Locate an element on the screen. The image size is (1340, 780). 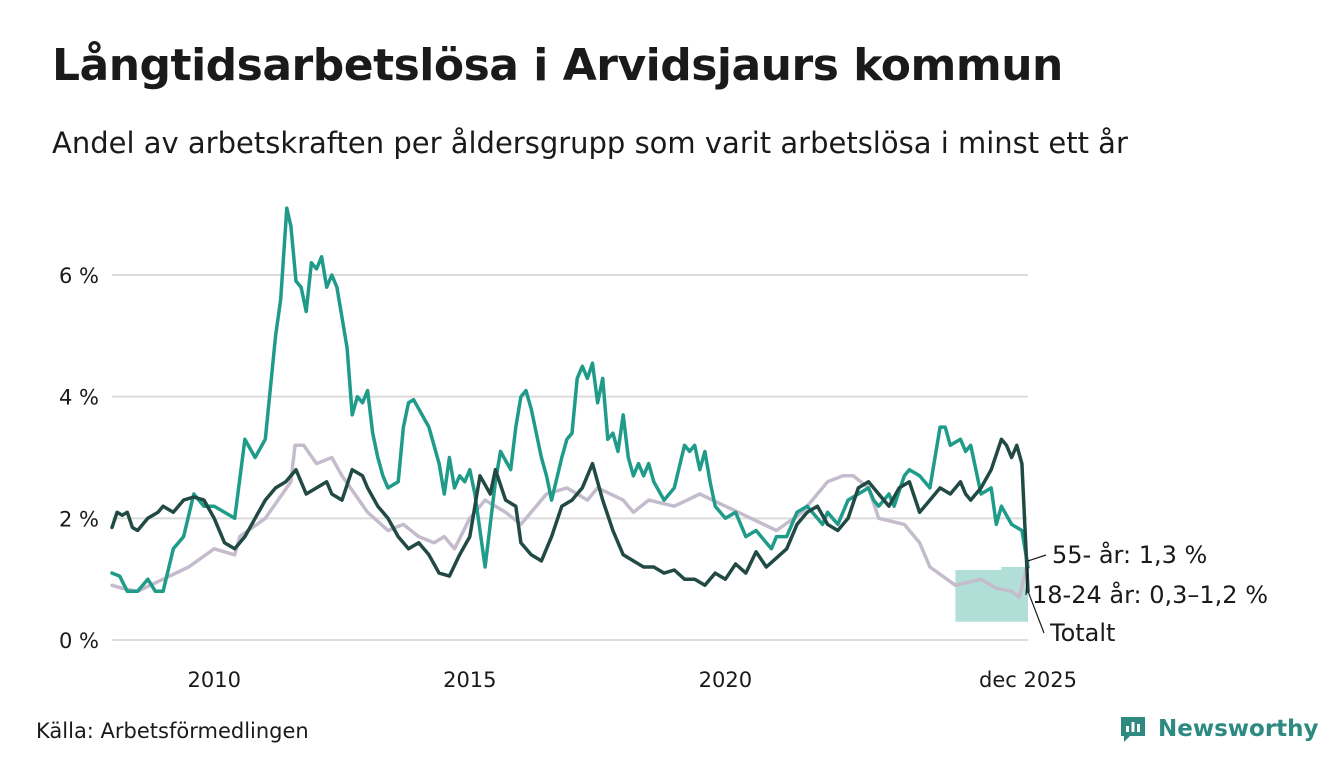
y-tick-label: 0 % is located at coordinates (79, 641).